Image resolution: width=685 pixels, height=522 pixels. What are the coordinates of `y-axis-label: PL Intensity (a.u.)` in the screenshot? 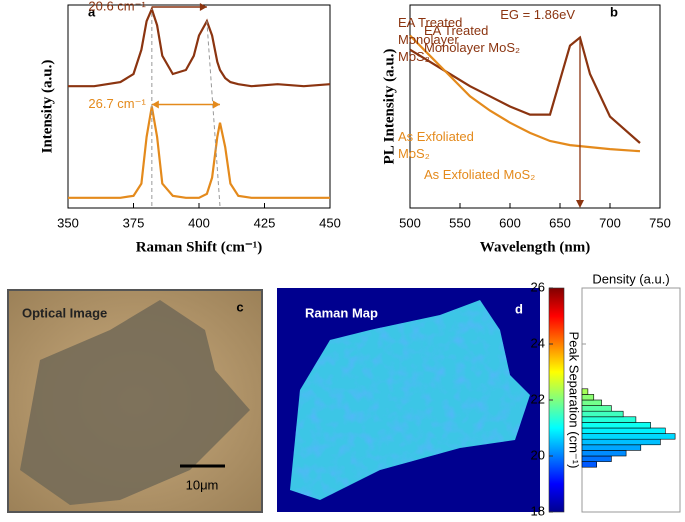 It's located at (389, 107).